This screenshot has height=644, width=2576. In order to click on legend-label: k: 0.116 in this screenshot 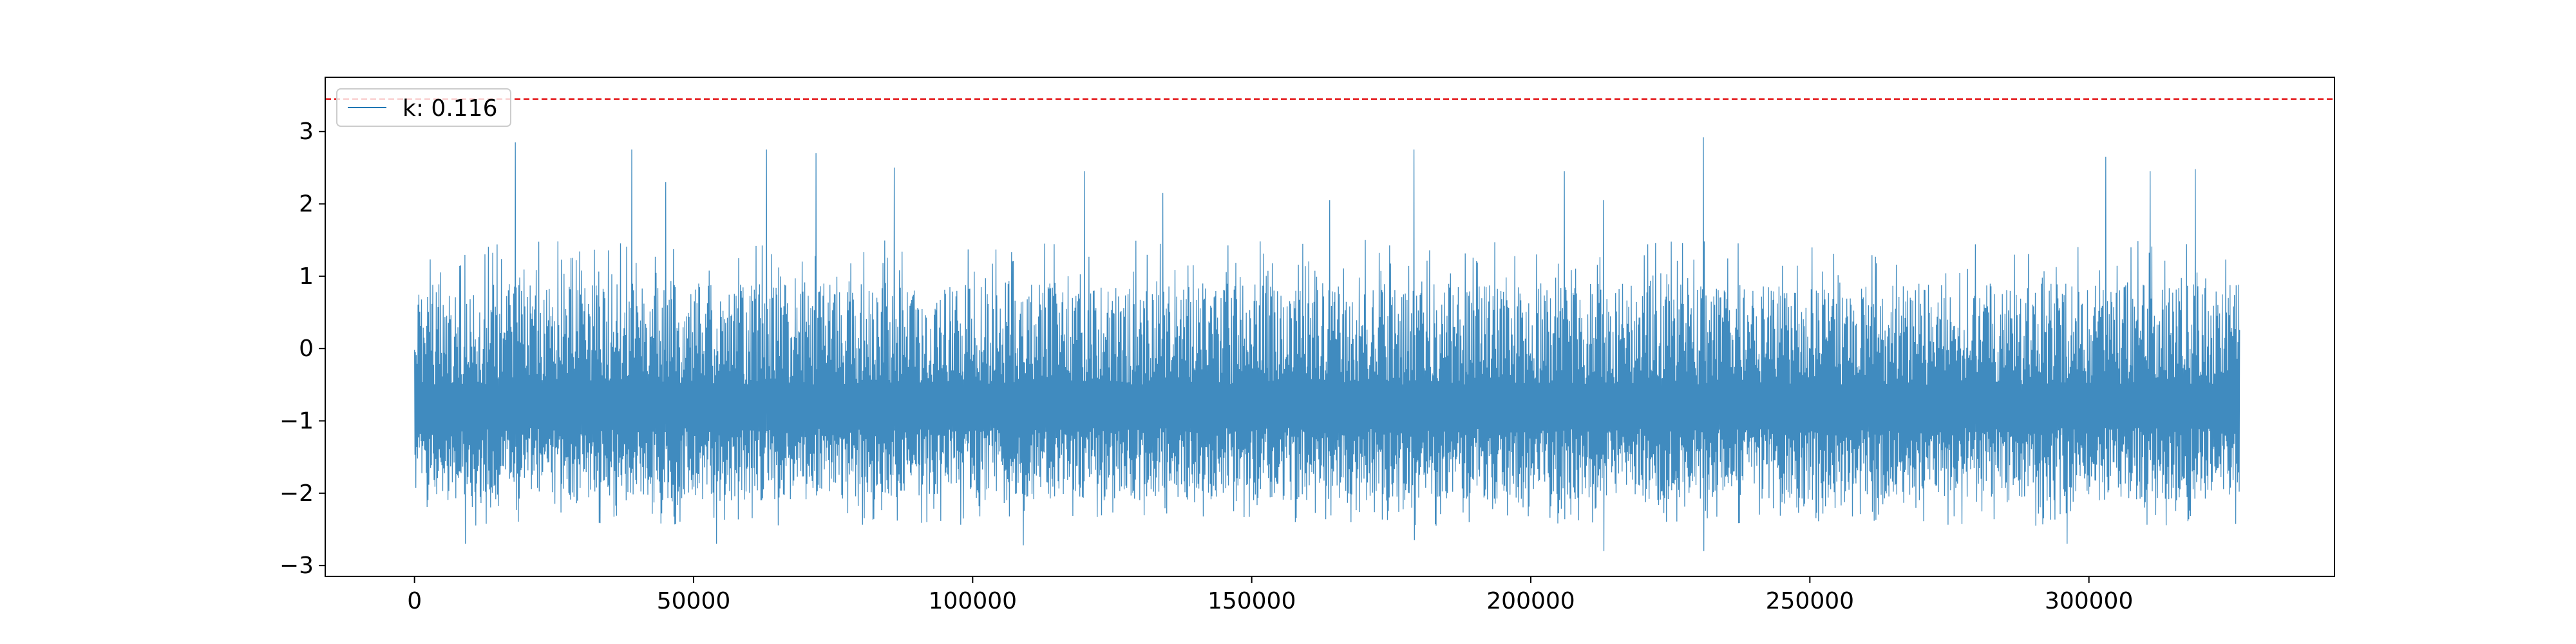, I will do `click(449, 108)`.